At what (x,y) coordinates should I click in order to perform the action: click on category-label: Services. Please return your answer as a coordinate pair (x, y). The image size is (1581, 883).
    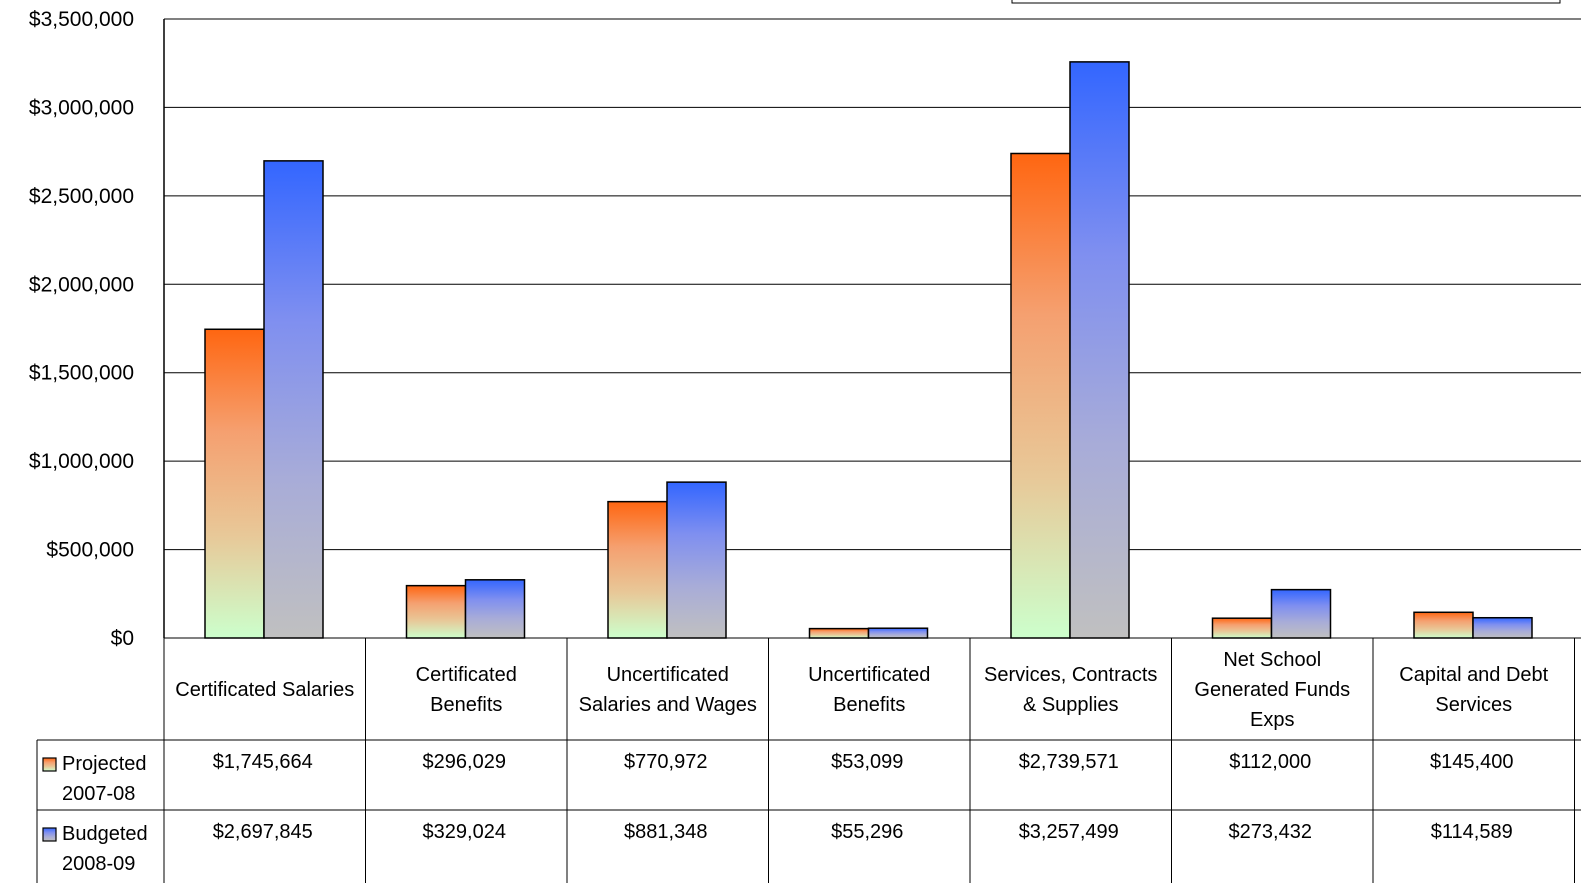
    Looking at the image, I should click on (1473, 705).